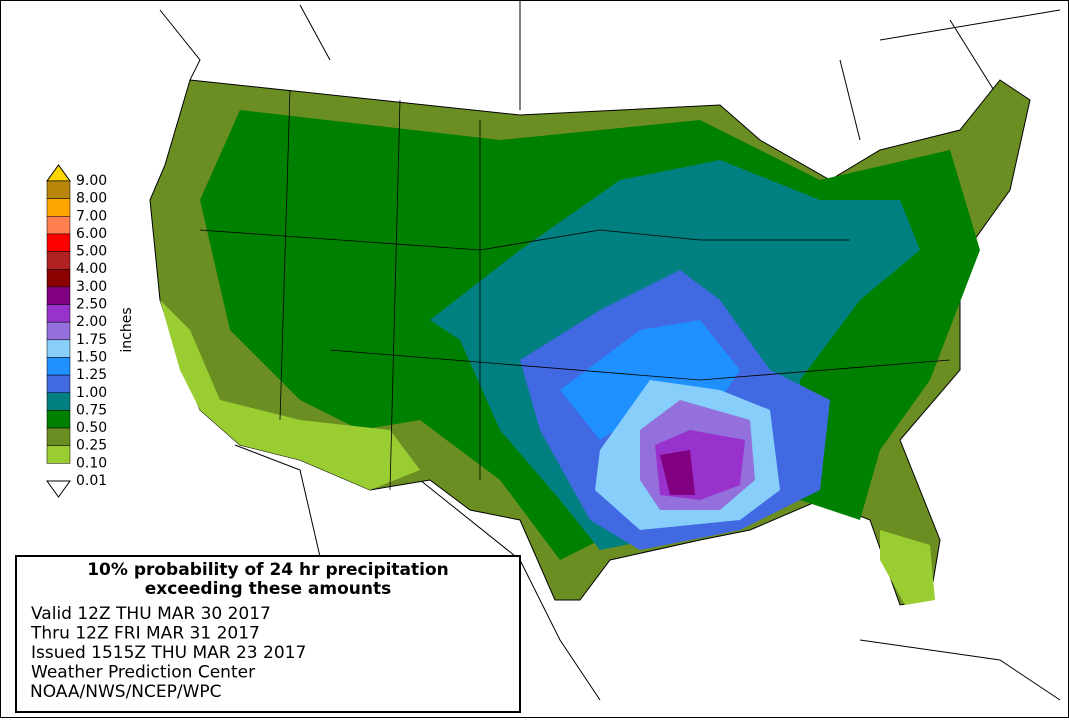  I want to click on legend-label: 8.00, so click(91, 199).